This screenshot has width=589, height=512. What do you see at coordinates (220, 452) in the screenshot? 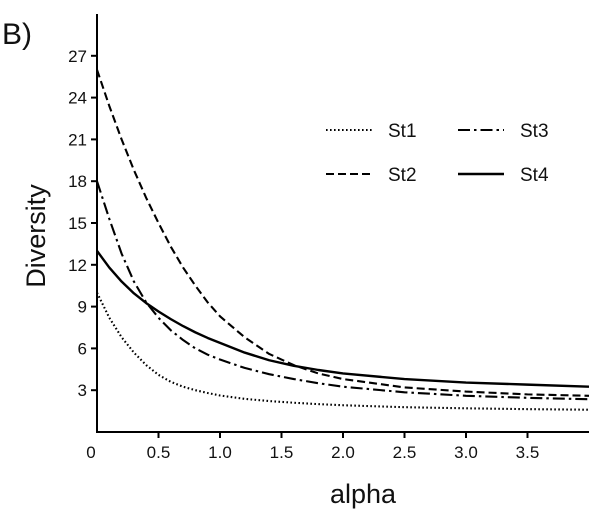
I see `x-tick-label: 1.0` at bounding box center [220, 452].